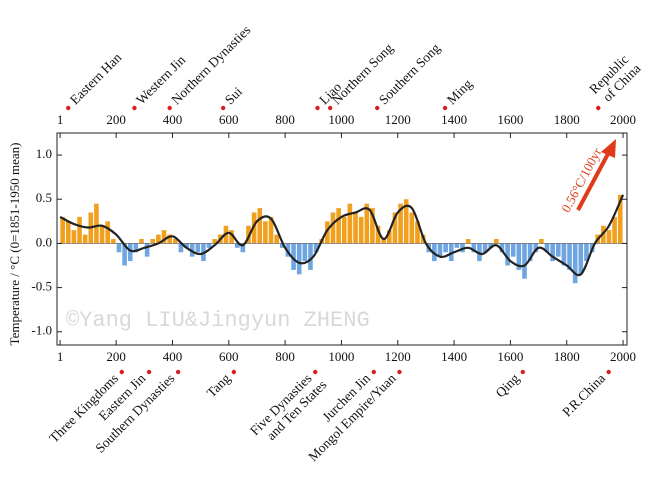 The image size is (650, 485). Describe the element at coordinates (60, 356) in the screenshot. I see `x-tick-label: 1` at that location.